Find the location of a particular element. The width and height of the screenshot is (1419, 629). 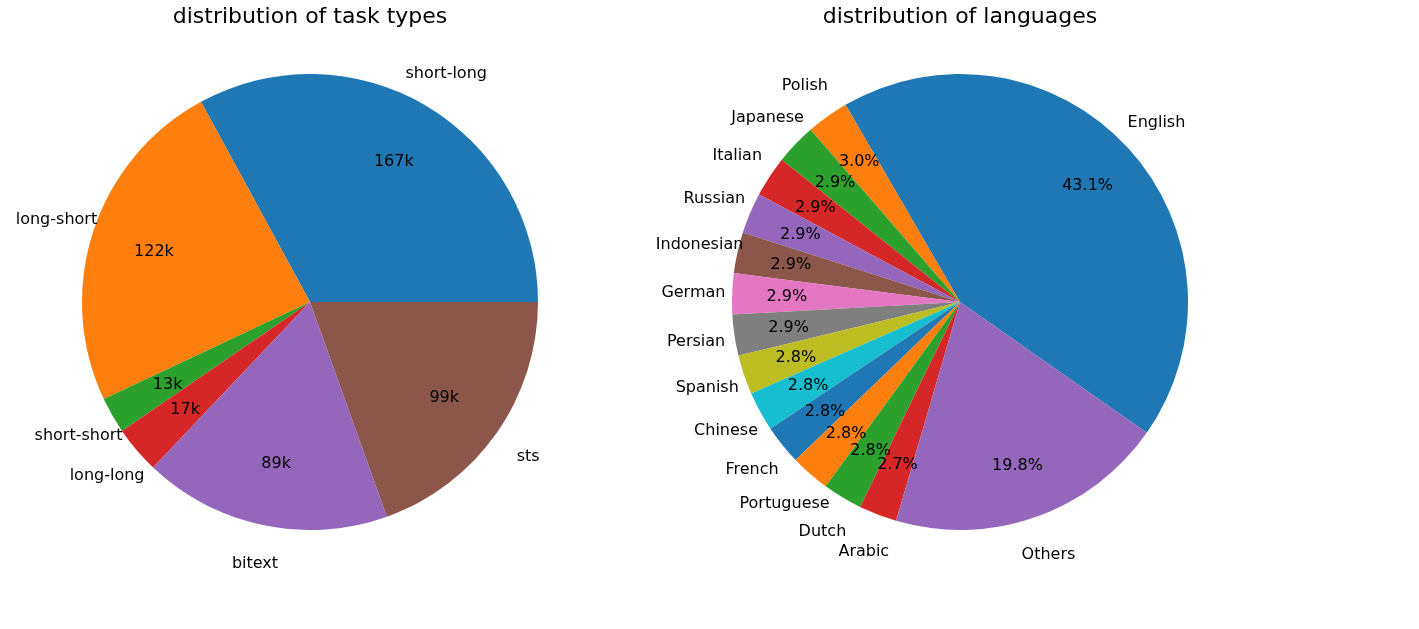

slice-label: Persian is located at coordinates (696, 340).